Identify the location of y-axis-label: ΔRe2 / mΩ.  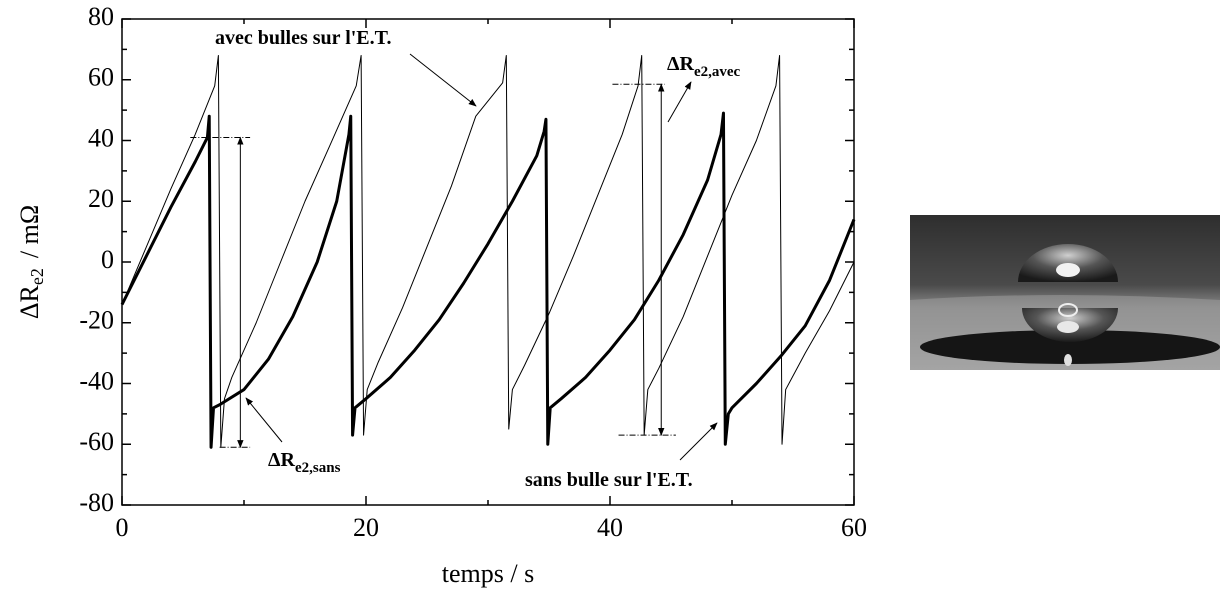
(31, 262).